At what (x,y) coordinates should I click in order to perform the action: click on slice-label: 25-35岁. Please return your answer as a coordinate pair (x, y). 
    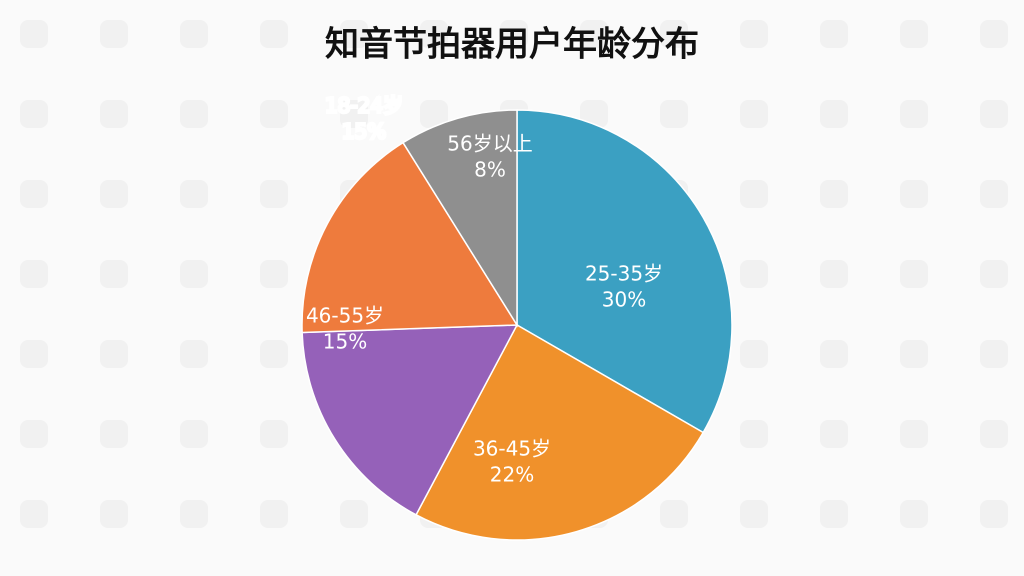
    Looking at the image, I should click on (624, 274).